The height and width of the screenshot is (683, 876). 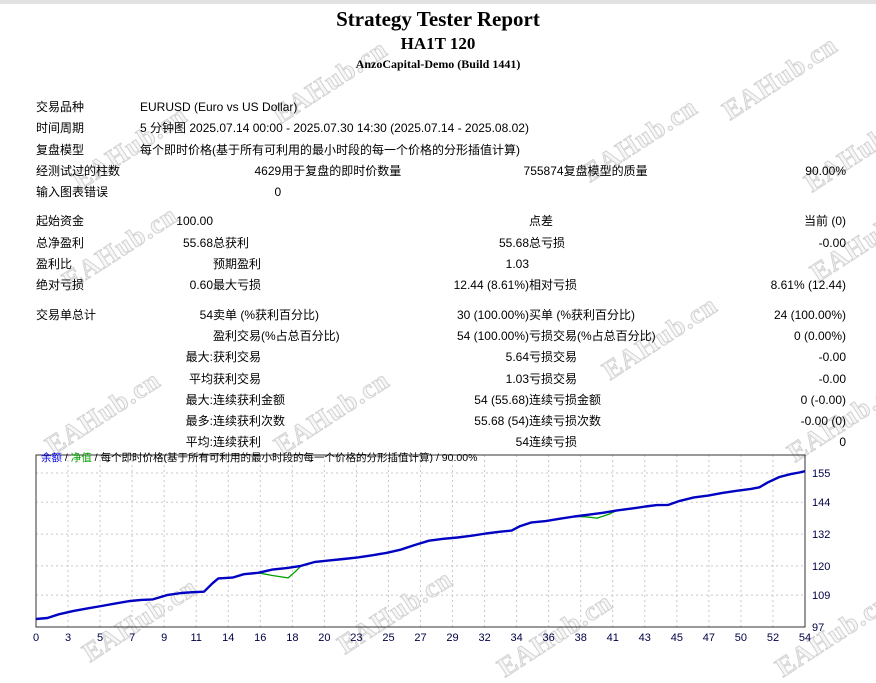 What do you see at coordinates (818, 628) in the screenshot?
I see `y-axis-tick-label: 97` at bounding box center [818, 628].